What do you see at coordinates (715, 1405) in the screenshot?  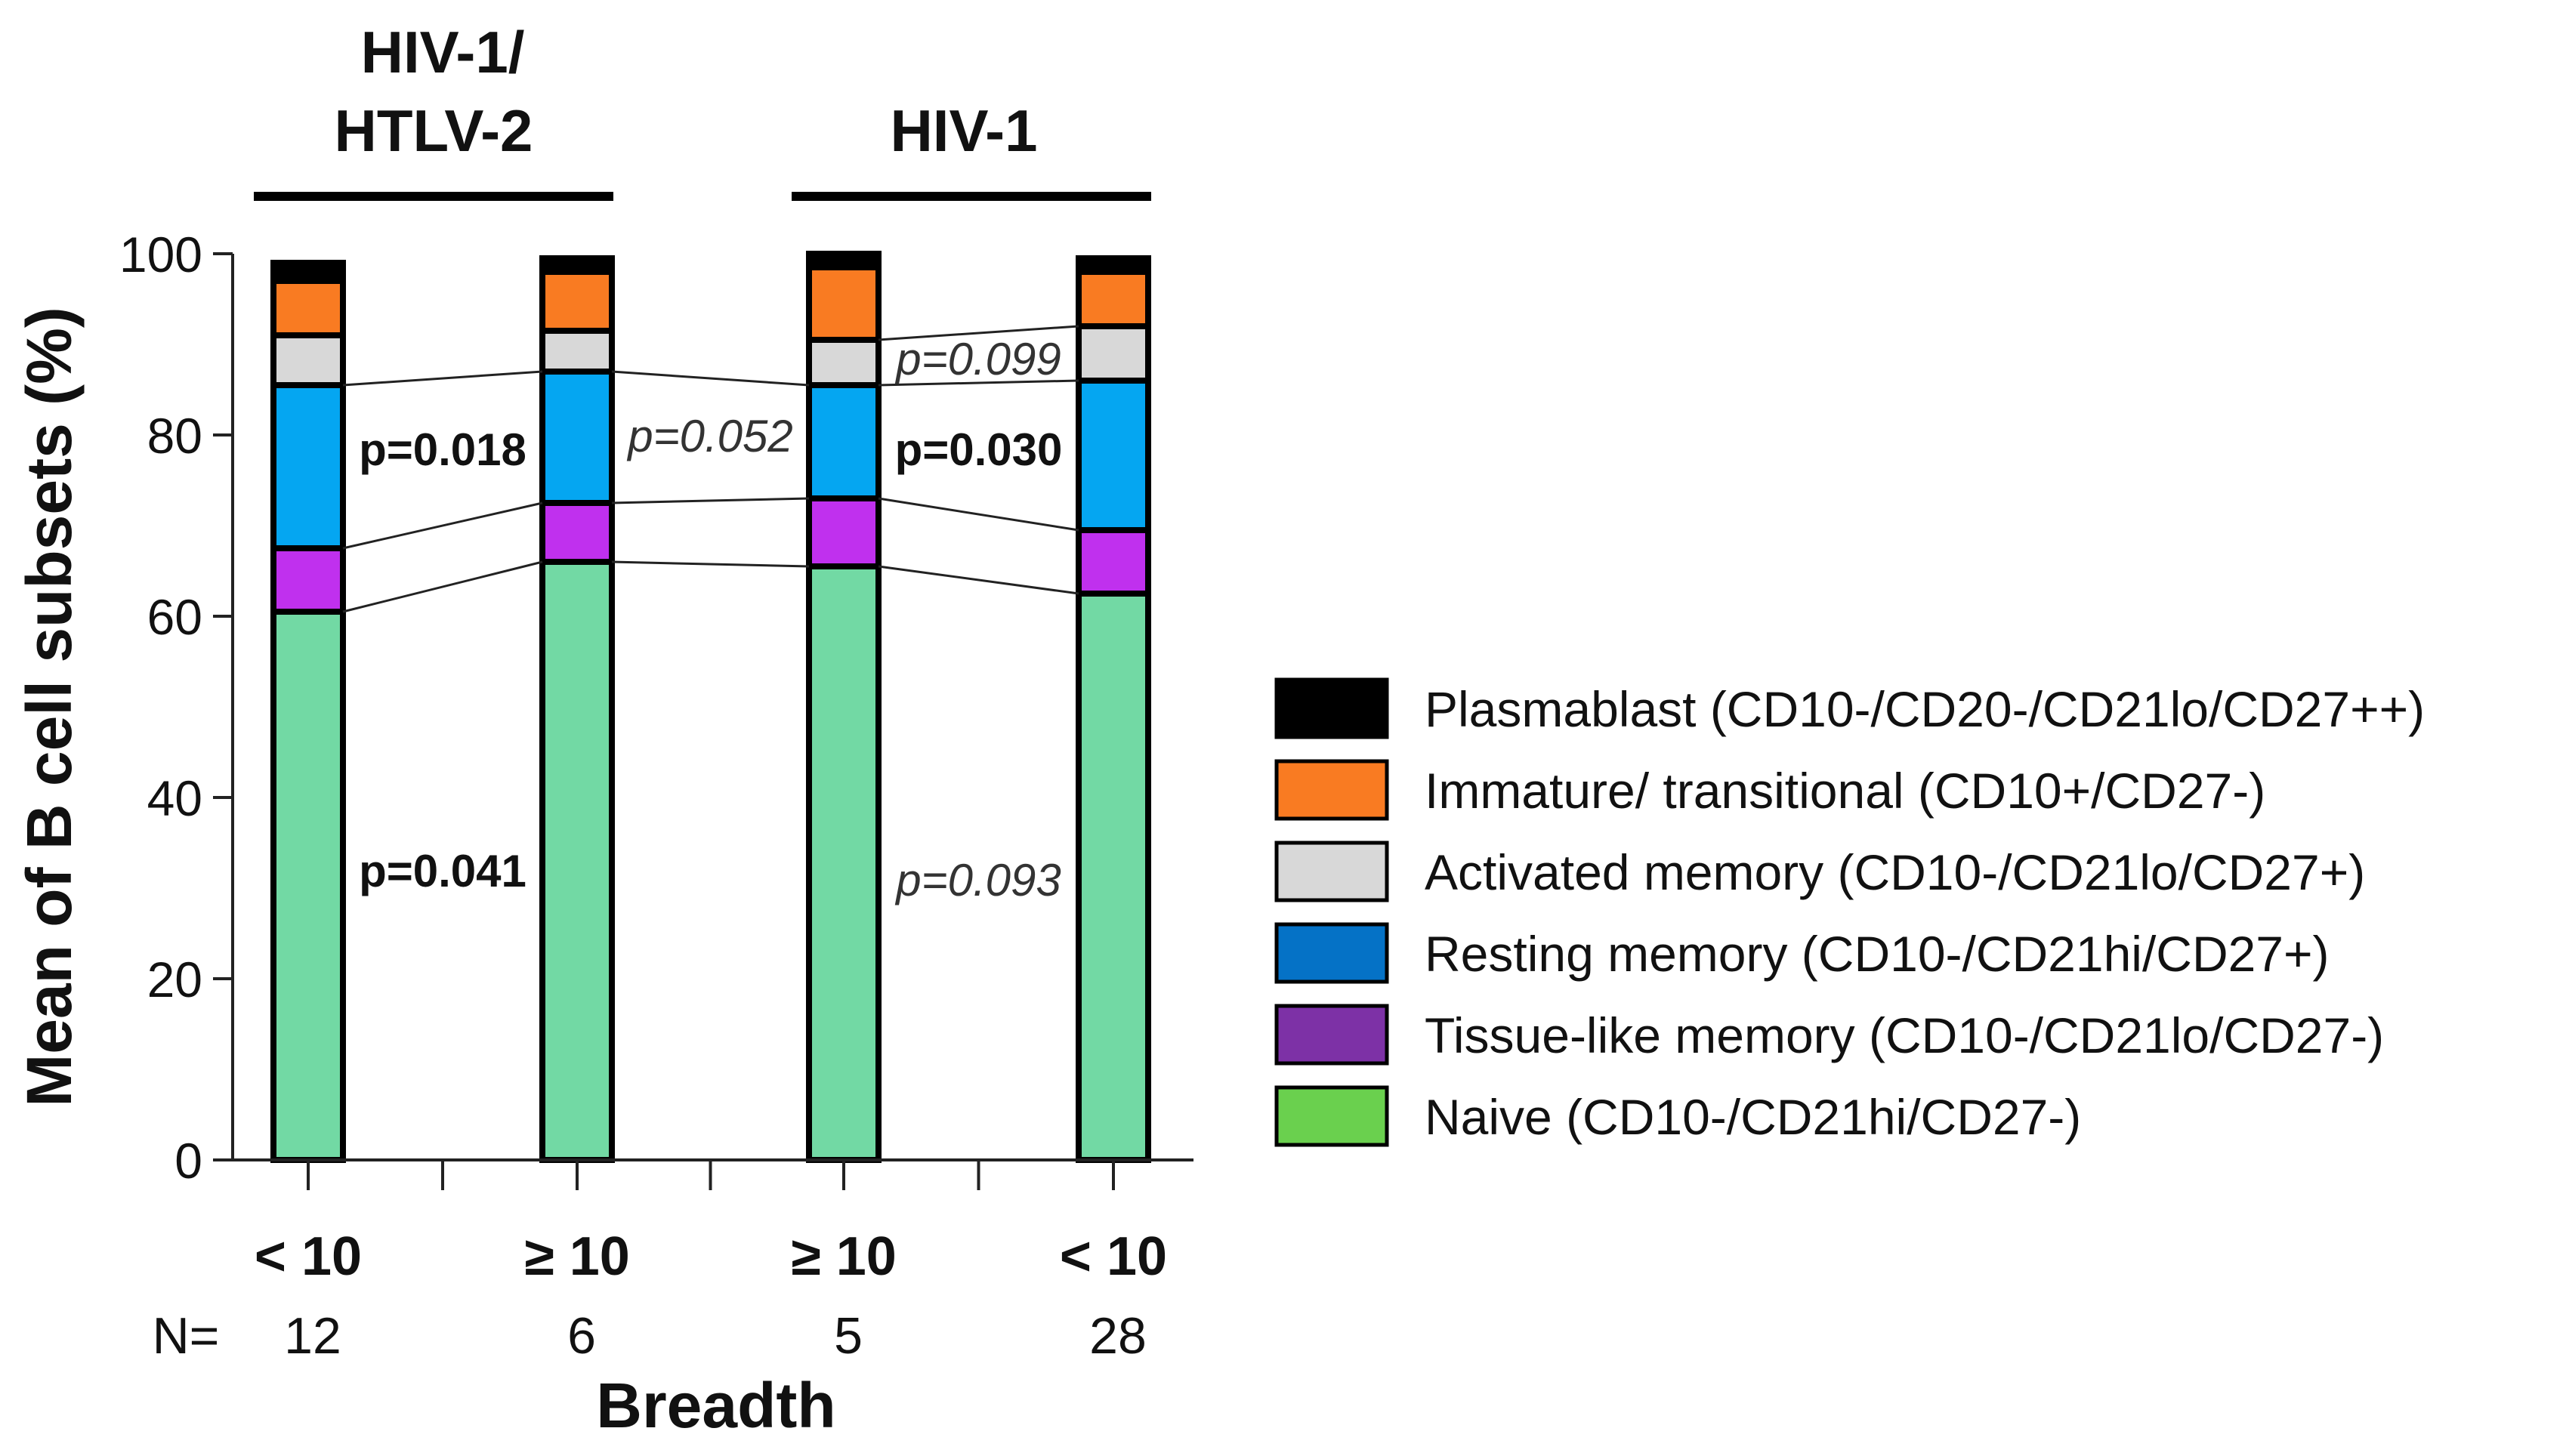 I see `x-axis-label: Breadth` at bounding box center [715, 1405].